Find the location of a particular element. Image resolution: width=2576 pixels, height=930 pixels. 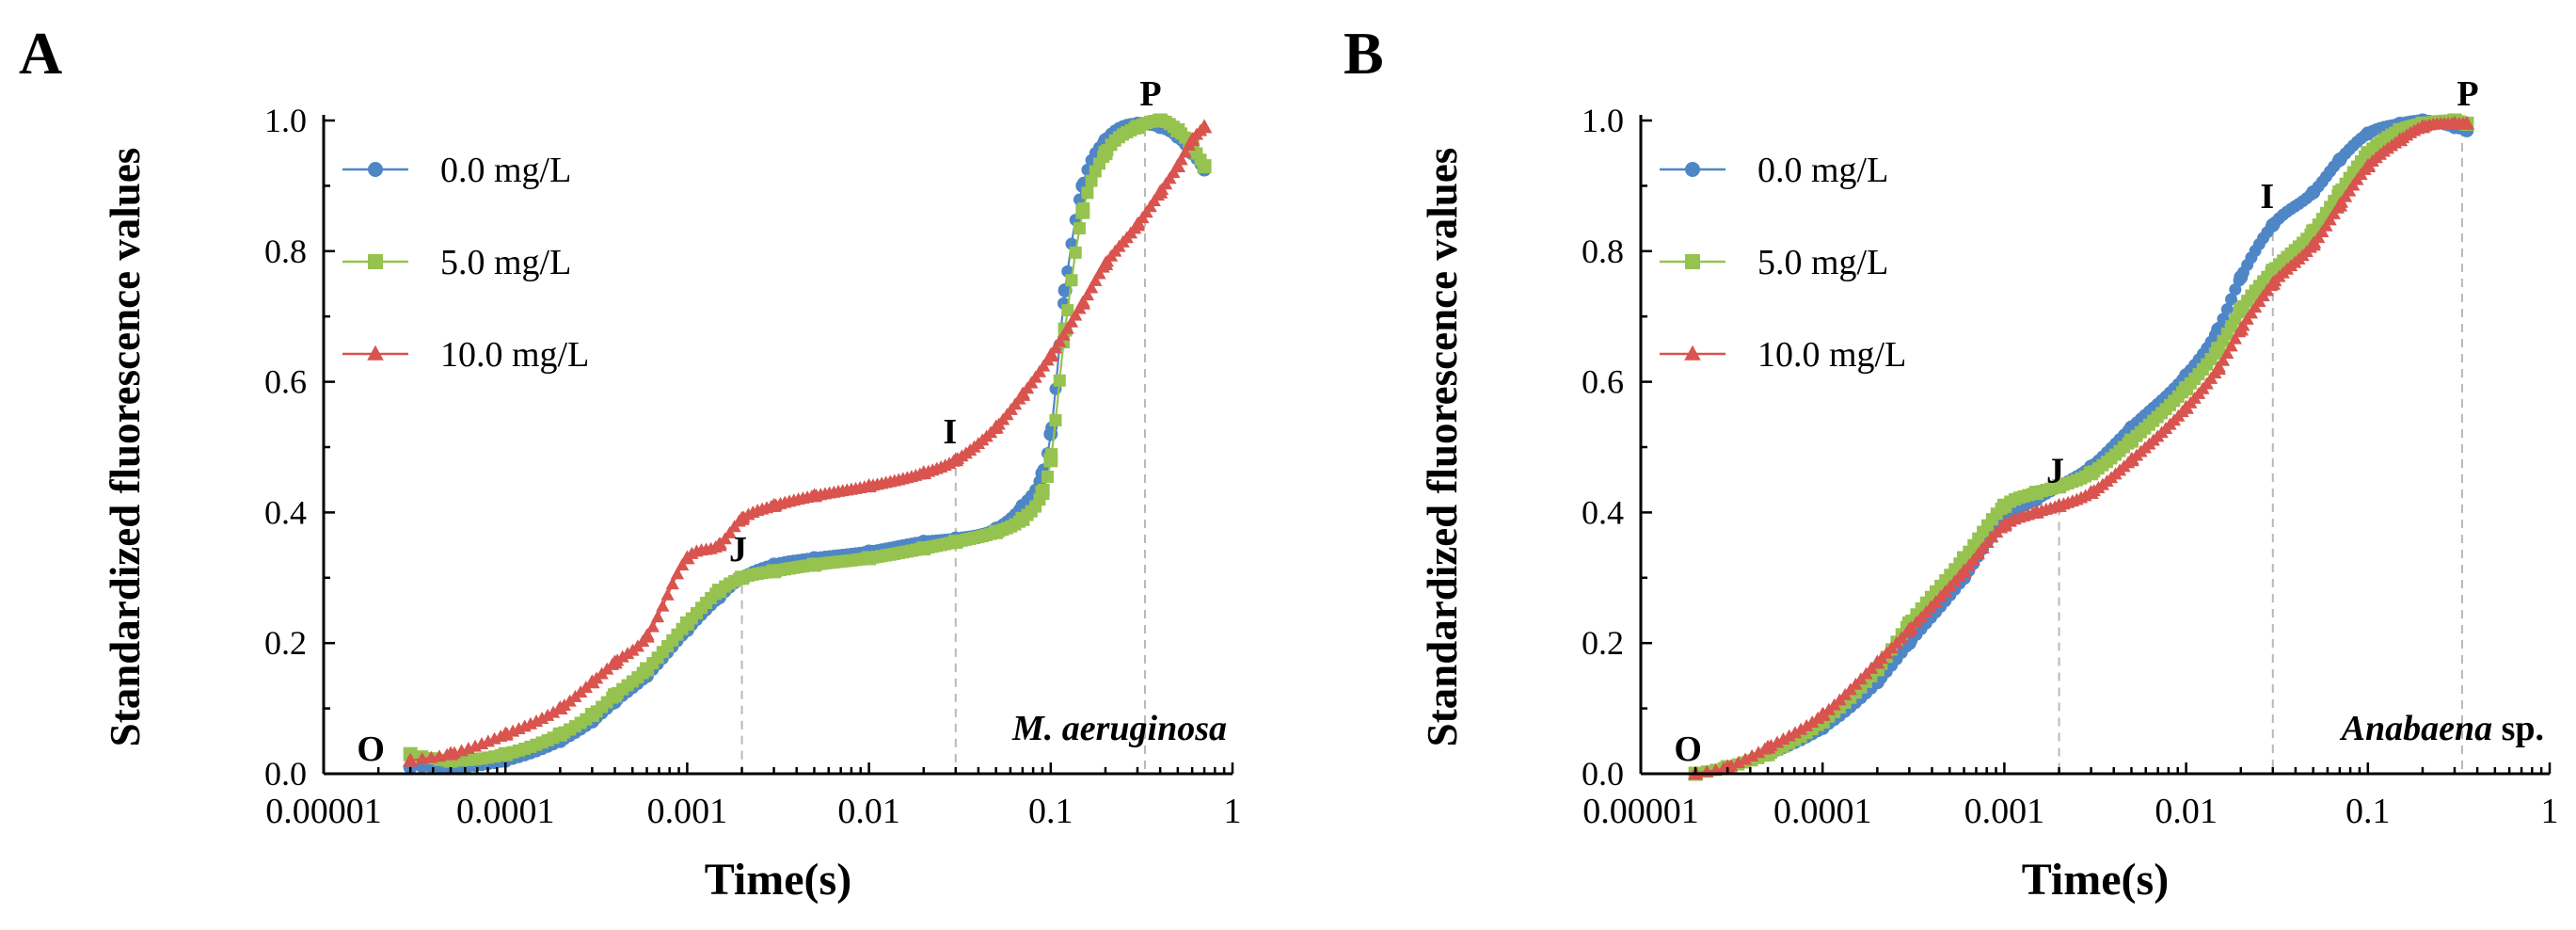

phase-label-i: I is located at coordinates (2267, 196).